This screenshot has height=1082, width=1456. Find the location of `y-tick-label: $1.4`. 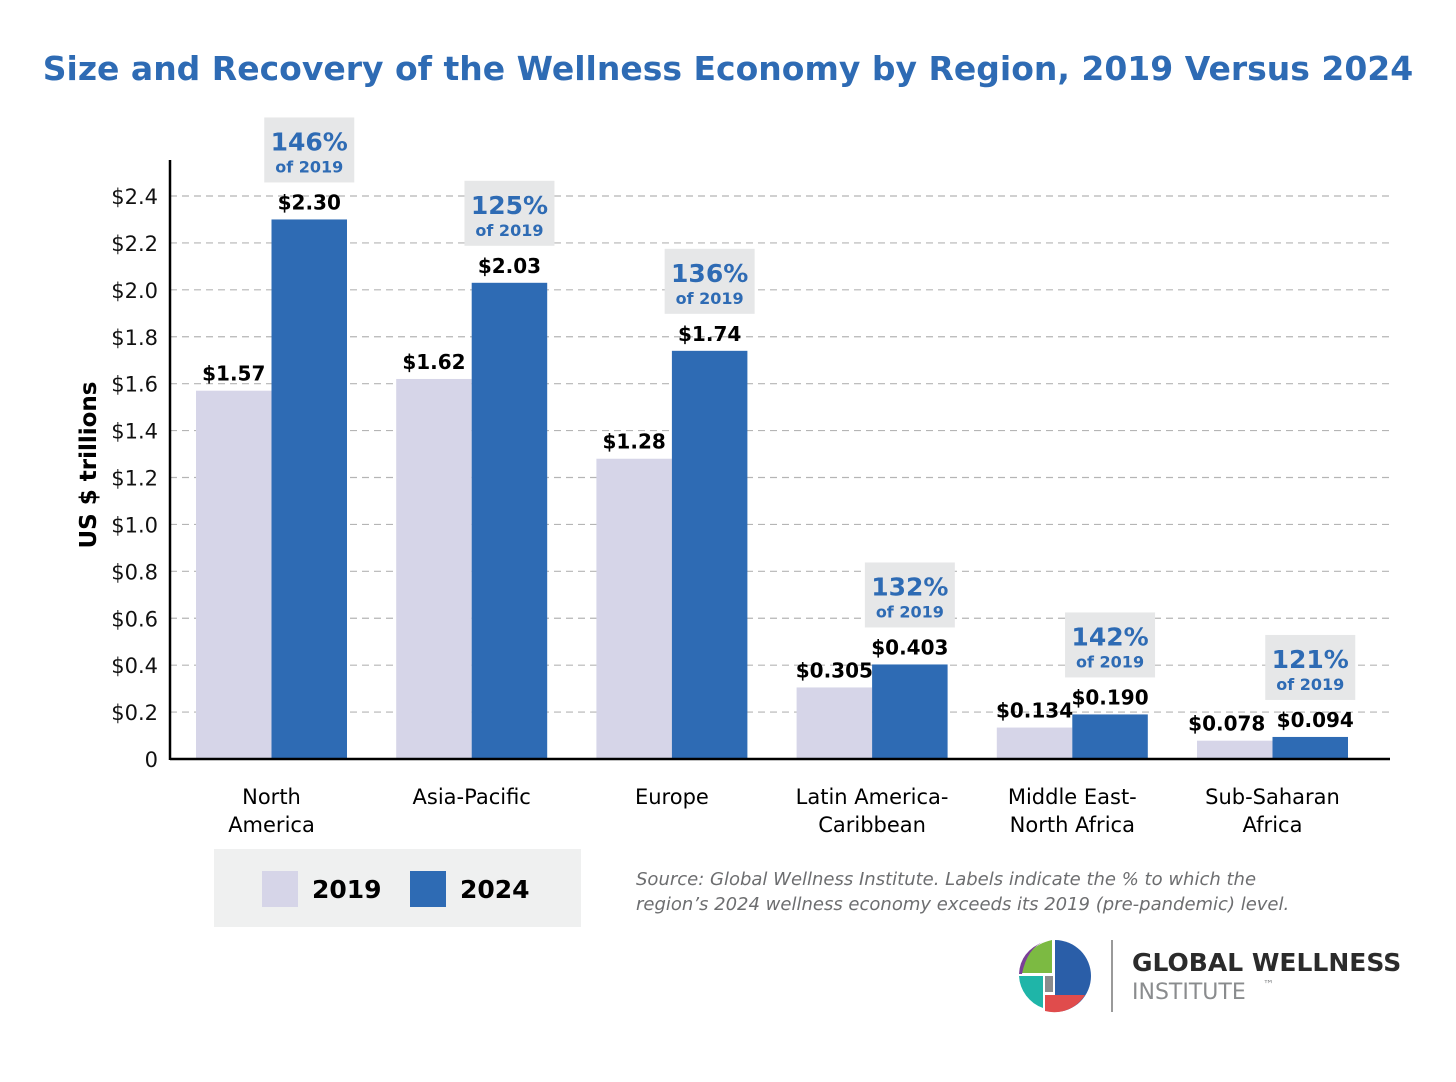

y-tick-label: $1.4 is located at coordinates (134, 432).